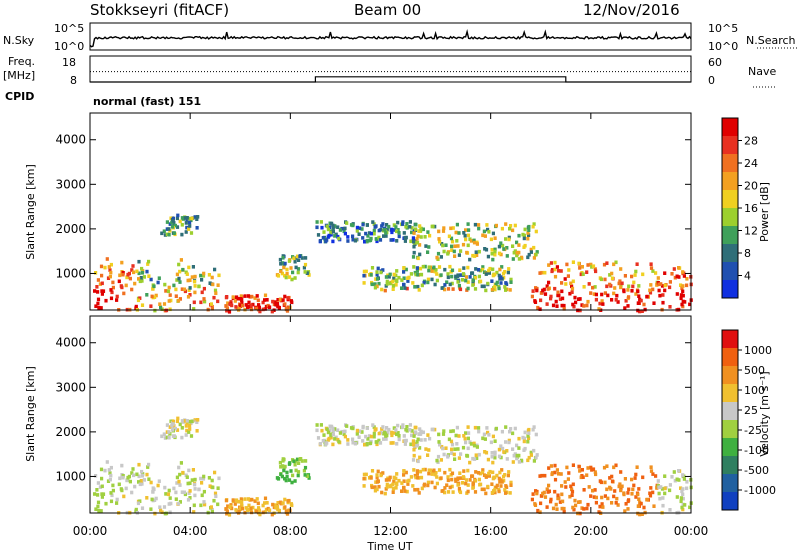  Describe the element at coordinates (747, 253) in the screenshot. I see `colorbar-tick-label: 8` at that location.